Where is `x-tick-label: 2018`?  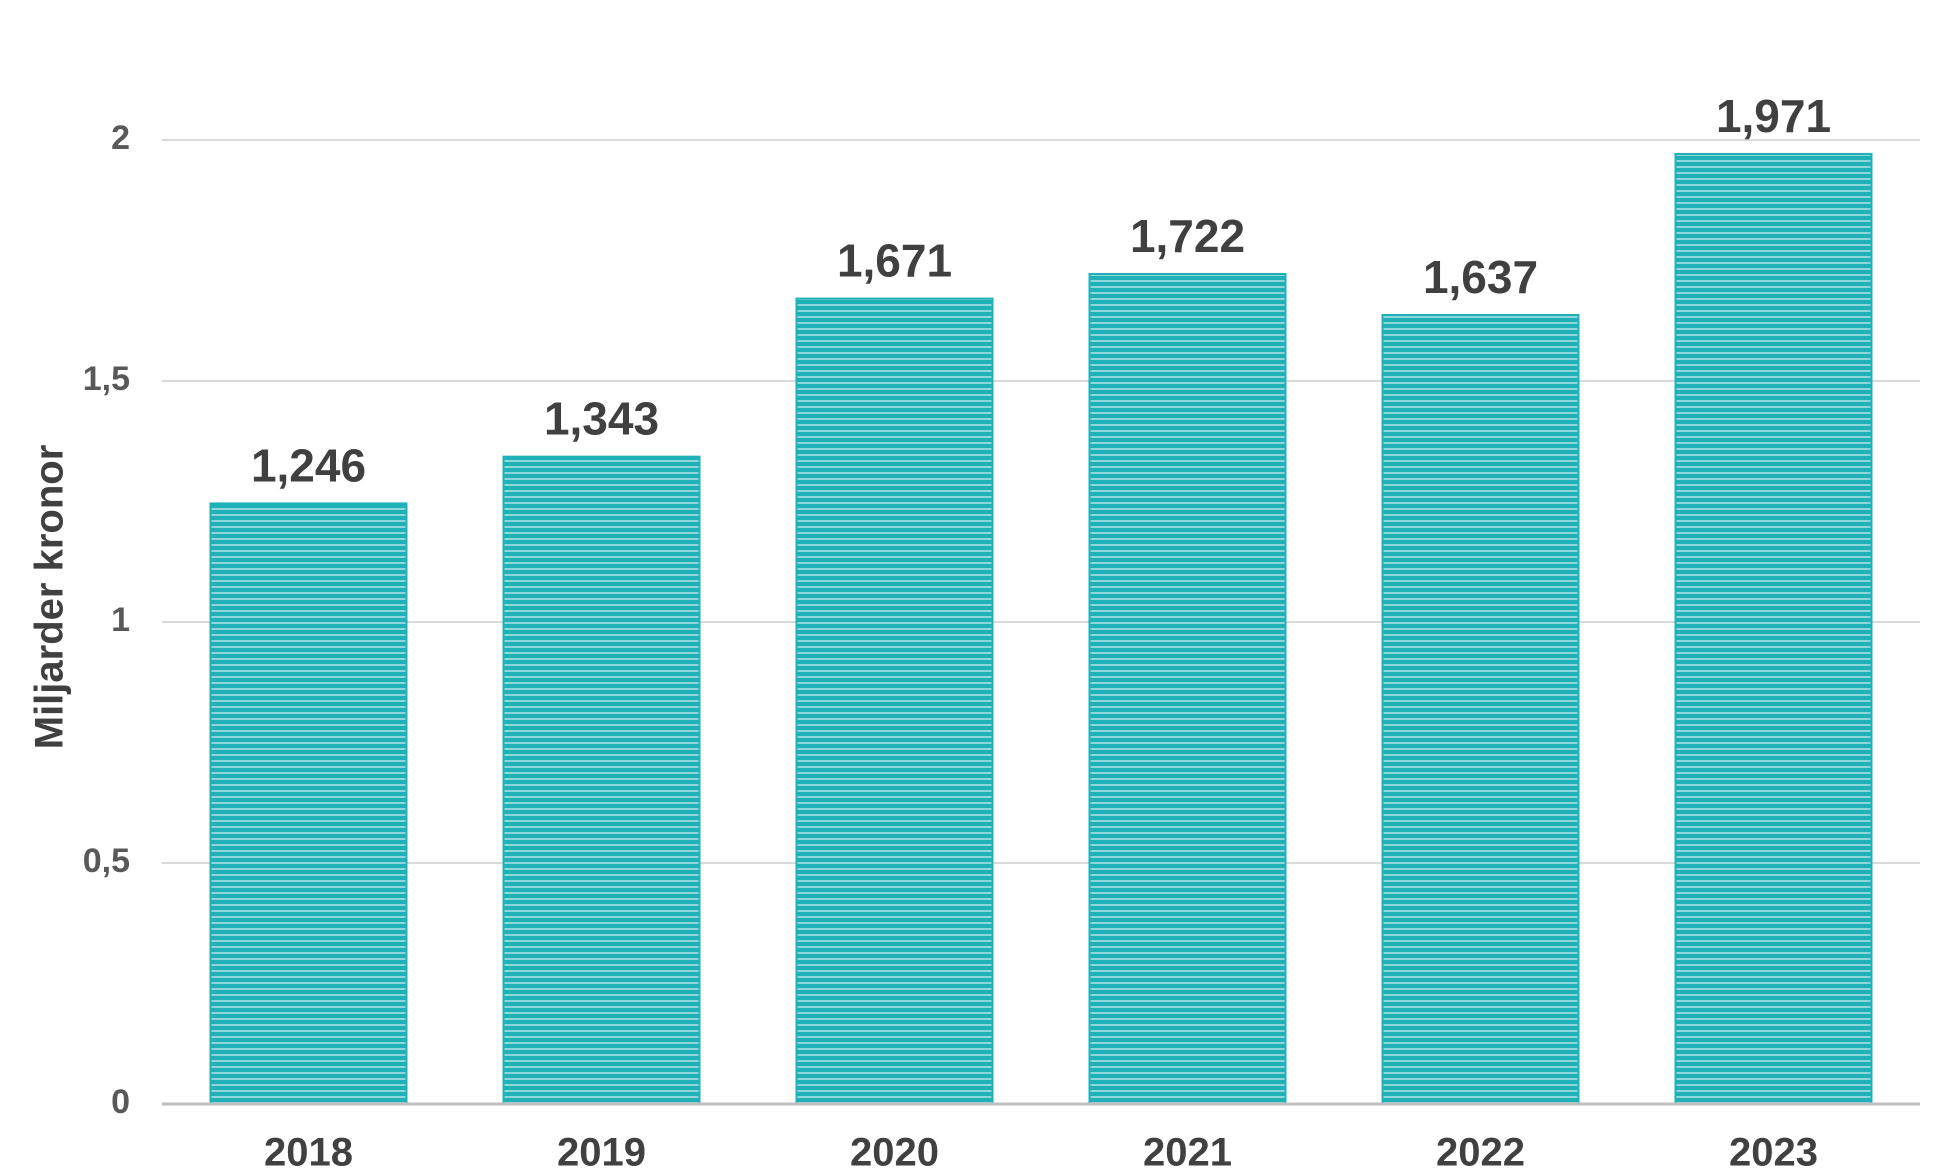 x-tick-label: 2018 is located at coordinates (308, 1152).